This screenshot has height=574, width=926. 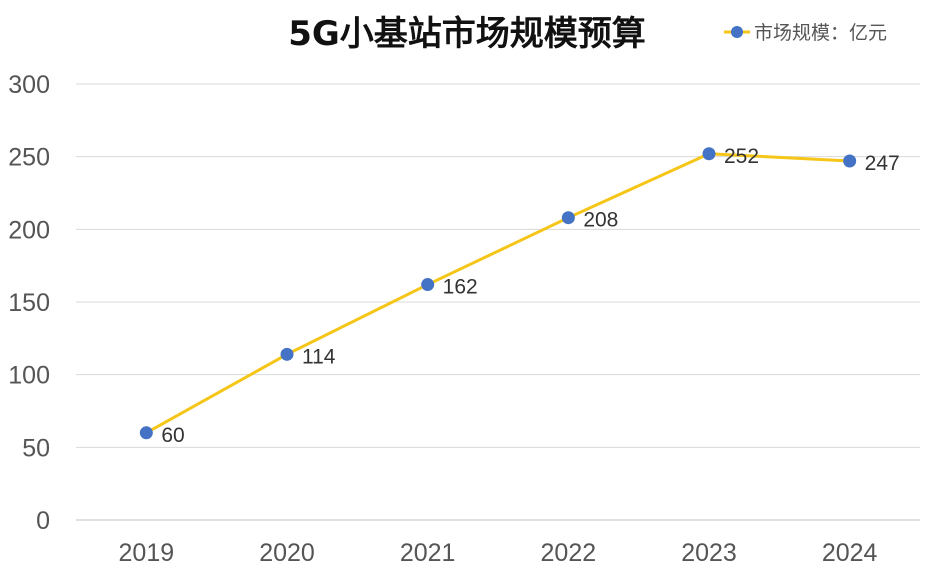 I want to click on y-tick-label: 300, so click(x=29, y=85).